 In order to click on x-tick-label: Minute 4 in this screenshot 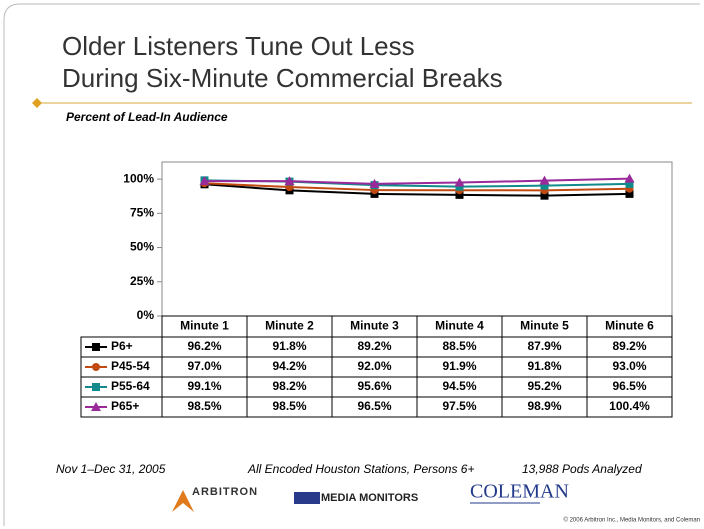, I will do `click(459, 326)`.